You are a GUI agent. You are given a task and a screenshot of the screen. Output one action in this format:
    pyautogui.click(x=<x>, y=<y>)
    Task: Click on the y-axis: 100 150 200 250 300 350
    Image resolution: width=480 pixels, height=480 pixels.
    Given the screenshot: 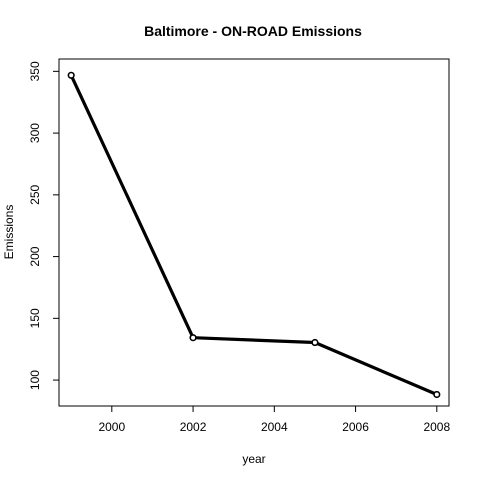 What is the action you would take?
    pyautogui.click(x=43, y=225)
    